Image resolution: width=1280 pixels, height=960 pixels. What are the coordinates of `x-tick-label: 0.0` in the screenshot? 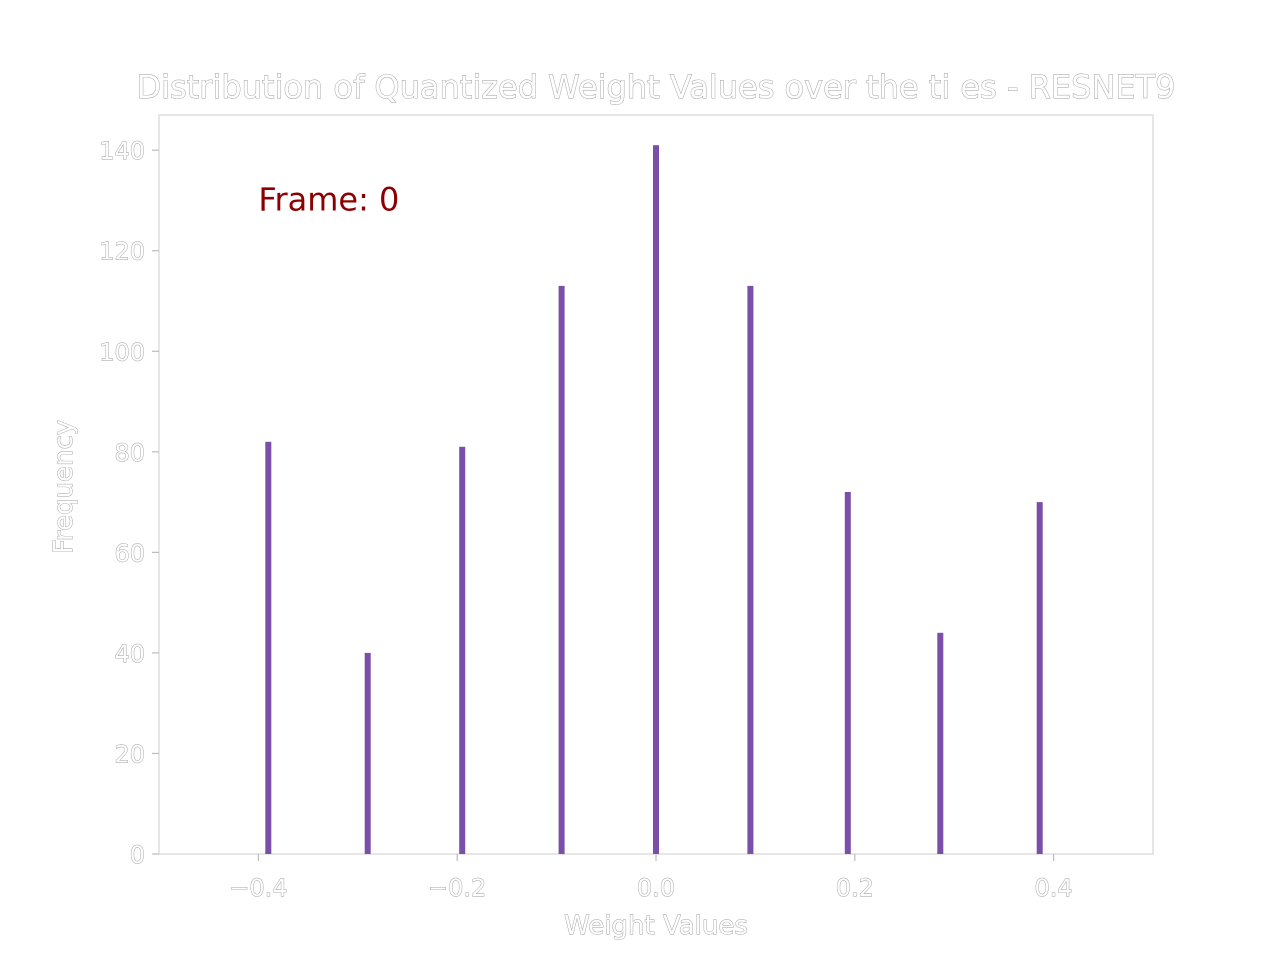 It's located at (656, 888).